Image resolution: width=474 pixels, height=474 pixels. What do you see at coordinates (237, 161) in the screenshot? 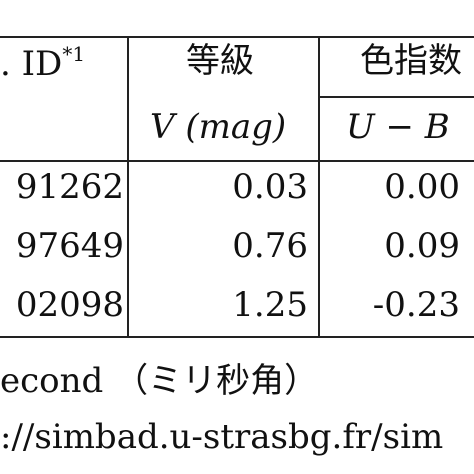
I see `header-bottom-rule` at bounding box center [237, 161].